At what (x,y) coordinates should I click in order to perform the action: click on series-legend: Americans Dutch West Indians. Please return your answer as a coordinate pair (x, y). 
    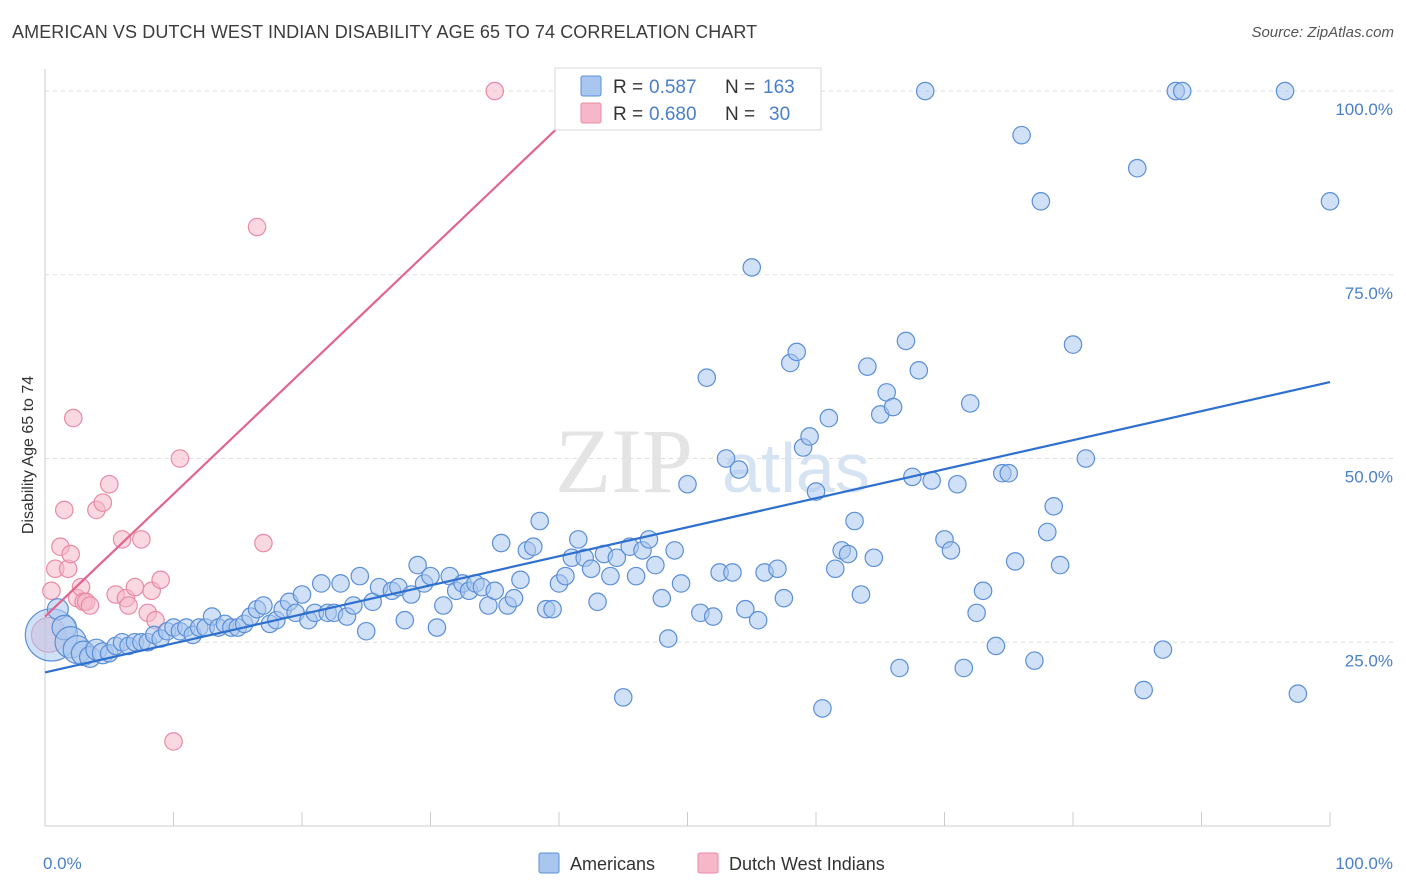
    Looking at the image, I should click on (711, 863).